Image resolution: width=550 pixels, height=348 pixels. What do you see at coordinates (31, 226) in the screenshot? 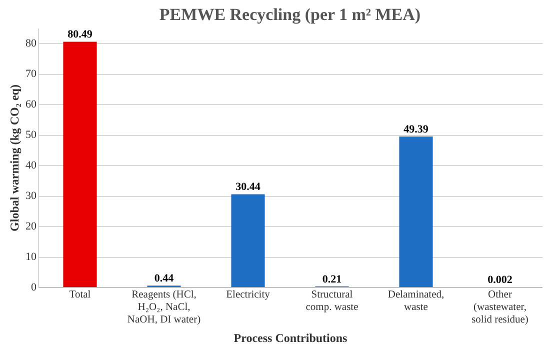
I see `y-tick-label: 20` at bounding box center [31, 226].